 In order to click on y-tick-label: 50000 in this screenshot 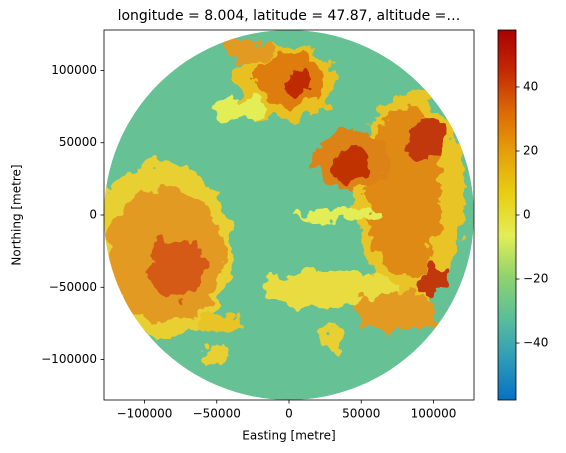, I will do `click(78, 142)`.